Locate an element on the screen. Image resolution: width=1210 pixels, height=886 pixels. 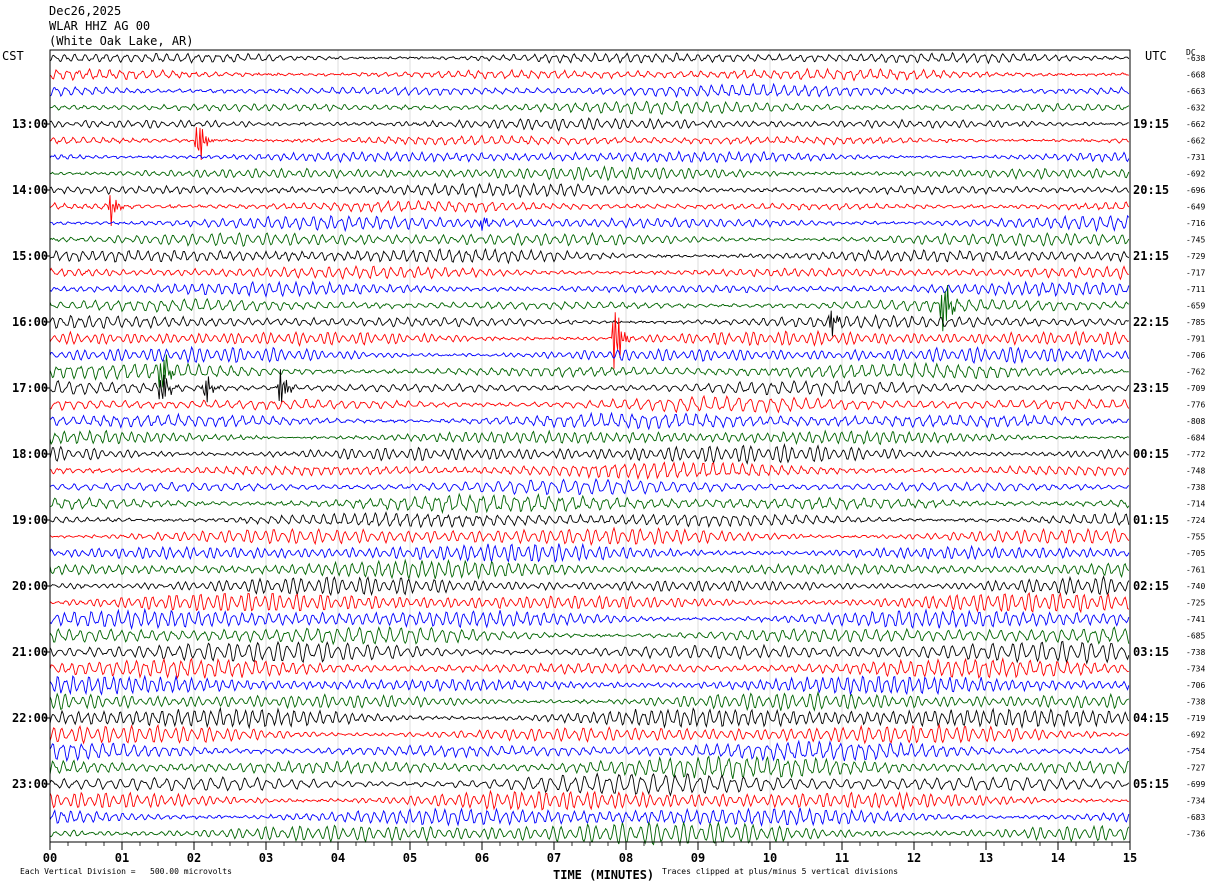
x-tick-label: 06 is located at coordinates (482, 858).